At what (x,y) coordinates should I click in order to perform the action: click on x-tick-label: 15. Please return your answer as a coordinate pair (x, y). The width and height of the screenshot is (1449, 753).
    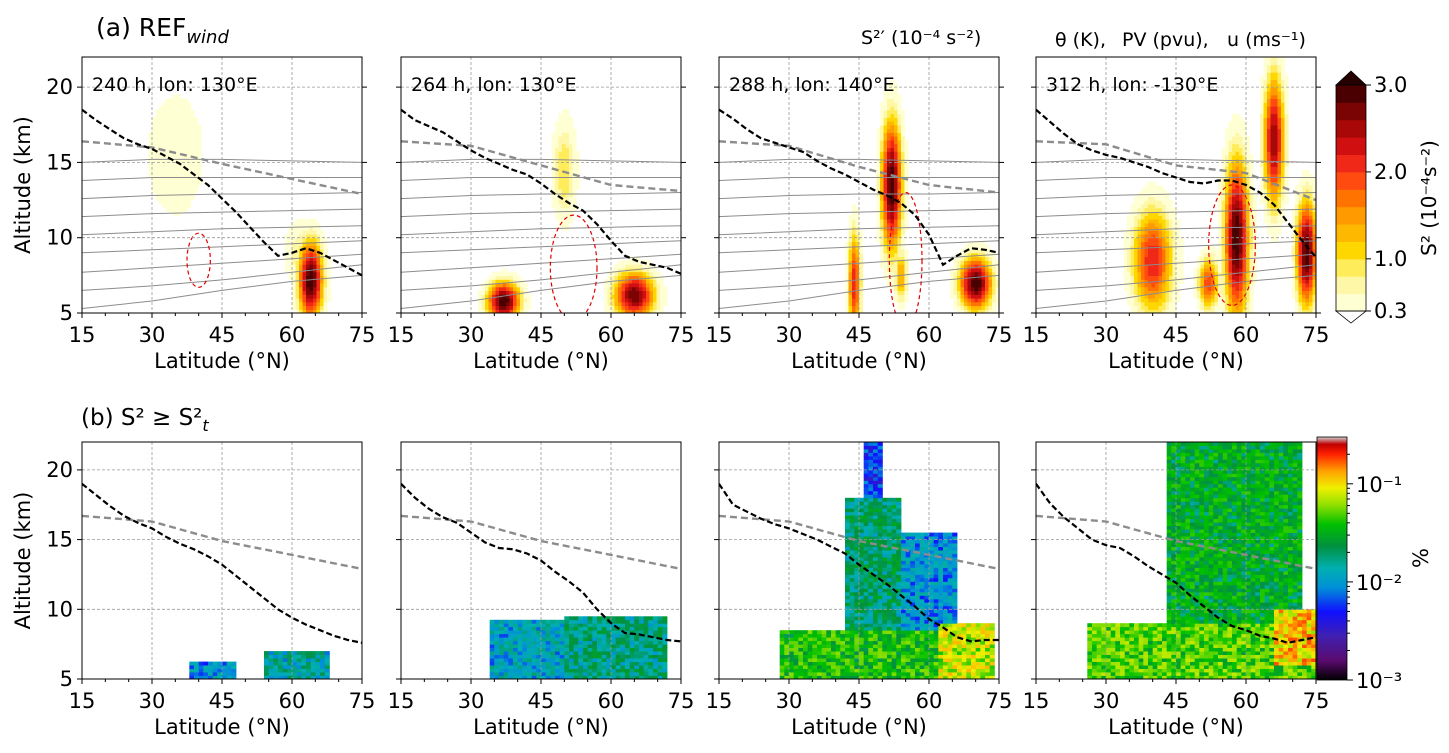
    Looking at the image, I should click on (719, 335).